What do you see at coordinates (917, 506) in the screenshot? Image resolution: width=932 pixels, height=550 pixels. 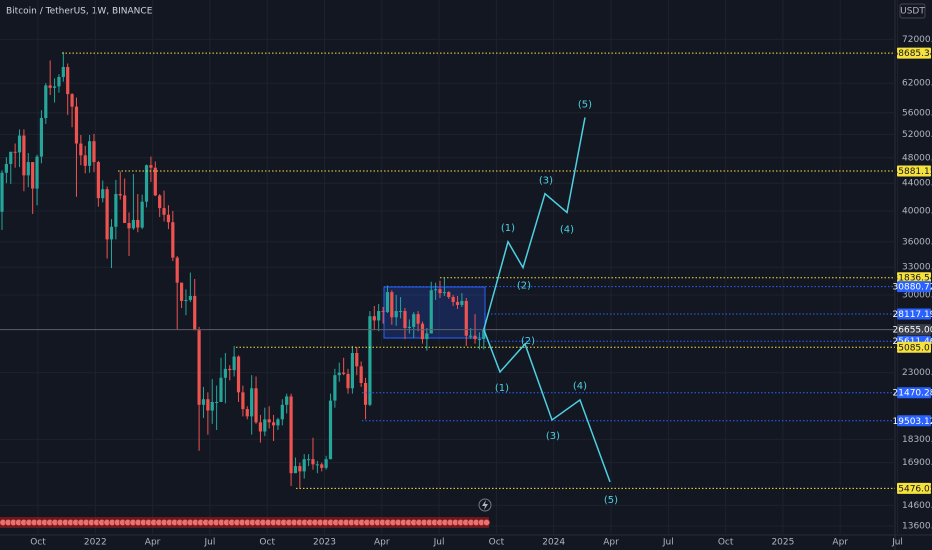 I see `y-tick-label: 14600.00` at bounding box center [917, 506].